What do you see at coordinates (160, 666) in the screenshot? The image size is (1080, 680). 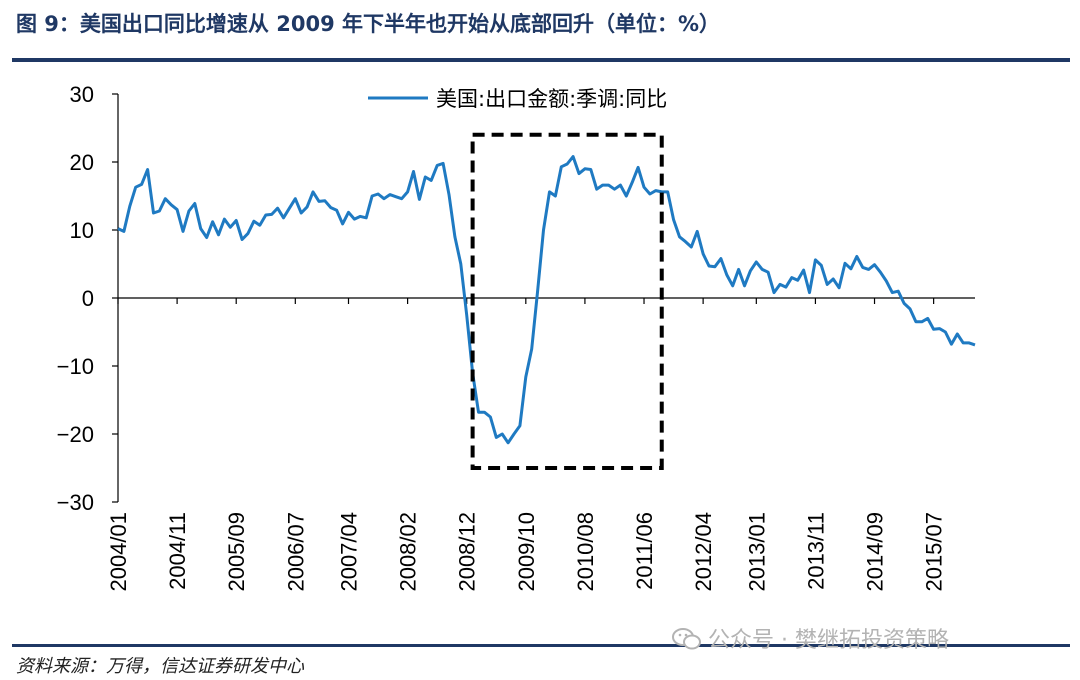 I see `source-note: 资料来源：万得，信达证券研发中心` at bounding box center [160, 666].